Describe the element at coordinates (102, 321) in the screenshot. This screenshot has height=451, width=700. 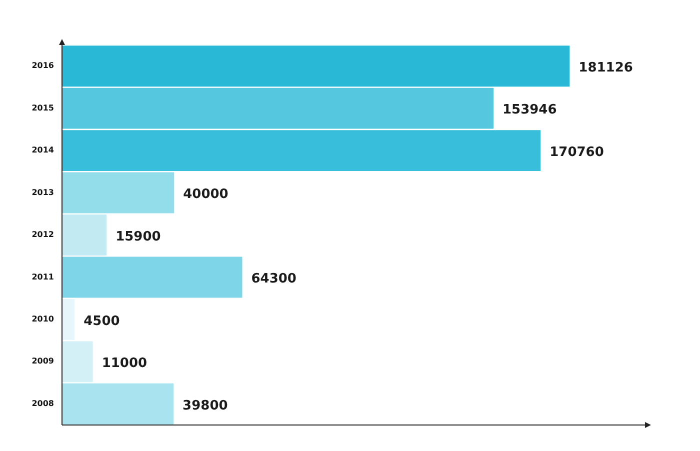
I see `data-label: 4500` at that location.